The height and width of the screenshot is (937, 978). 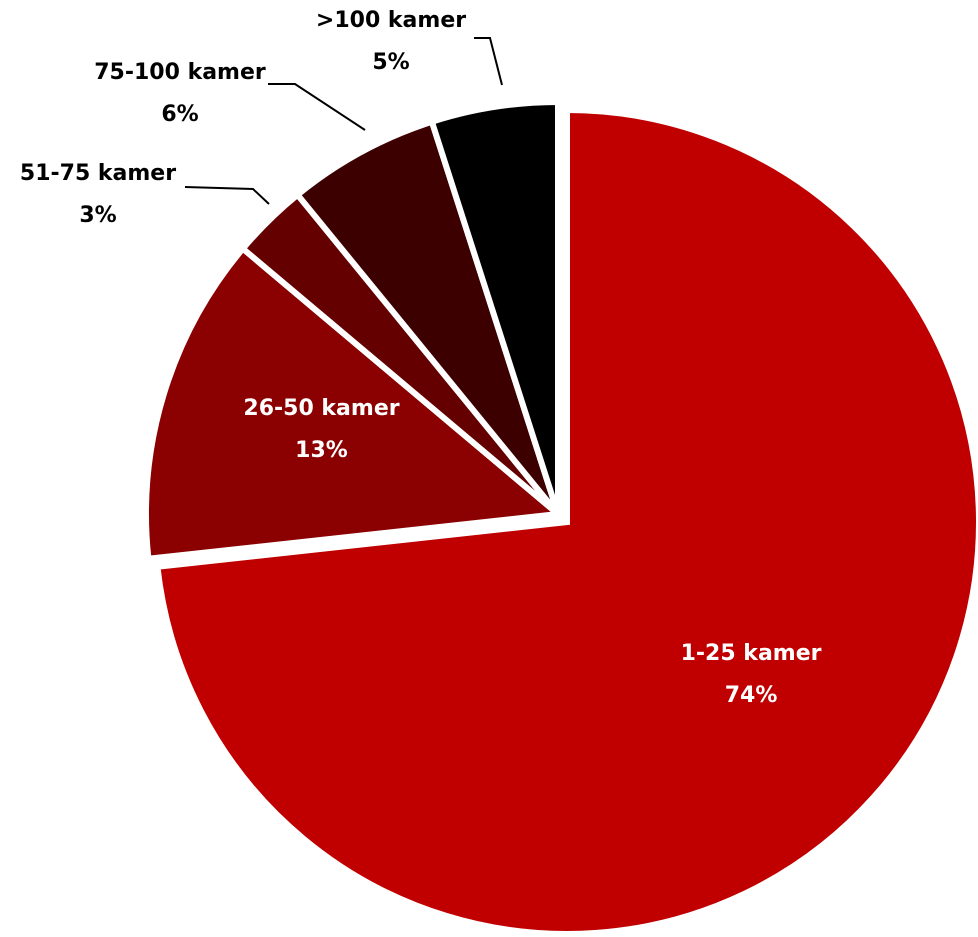 I want to click on leader-line-51-75-kamer, so click(x=227, y=195).